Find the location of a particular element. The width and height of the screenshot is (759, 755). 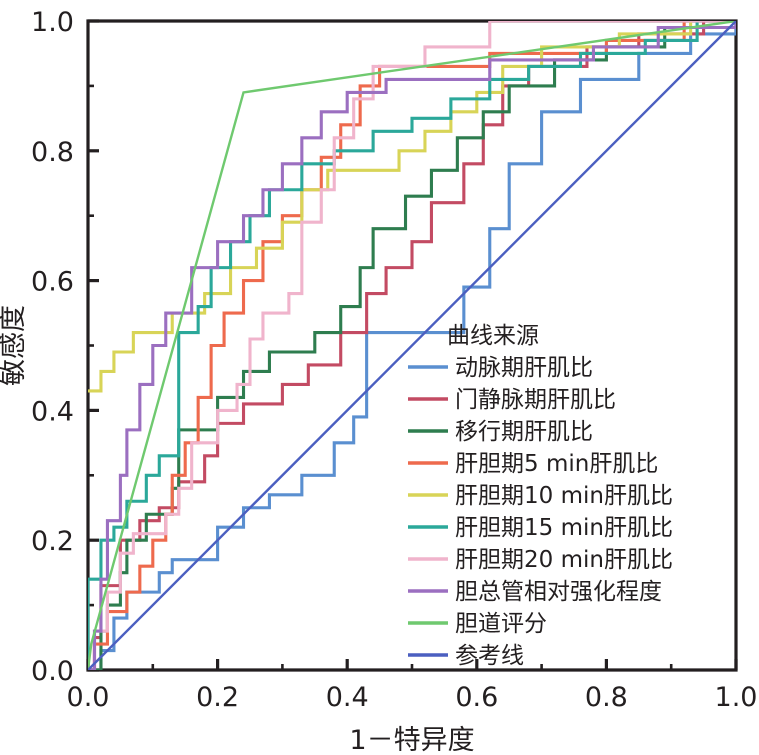

x-axis-tick-labels: 0.0 0.2 0.4 0.6 0.8 1.0 is located at coordinates (412, 697).